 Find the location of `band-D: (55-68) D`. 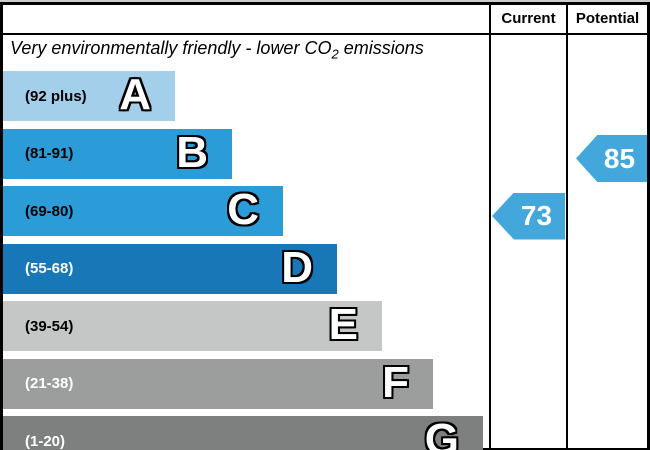

band-D: (55-68) D is located at coordinates (170, 268).